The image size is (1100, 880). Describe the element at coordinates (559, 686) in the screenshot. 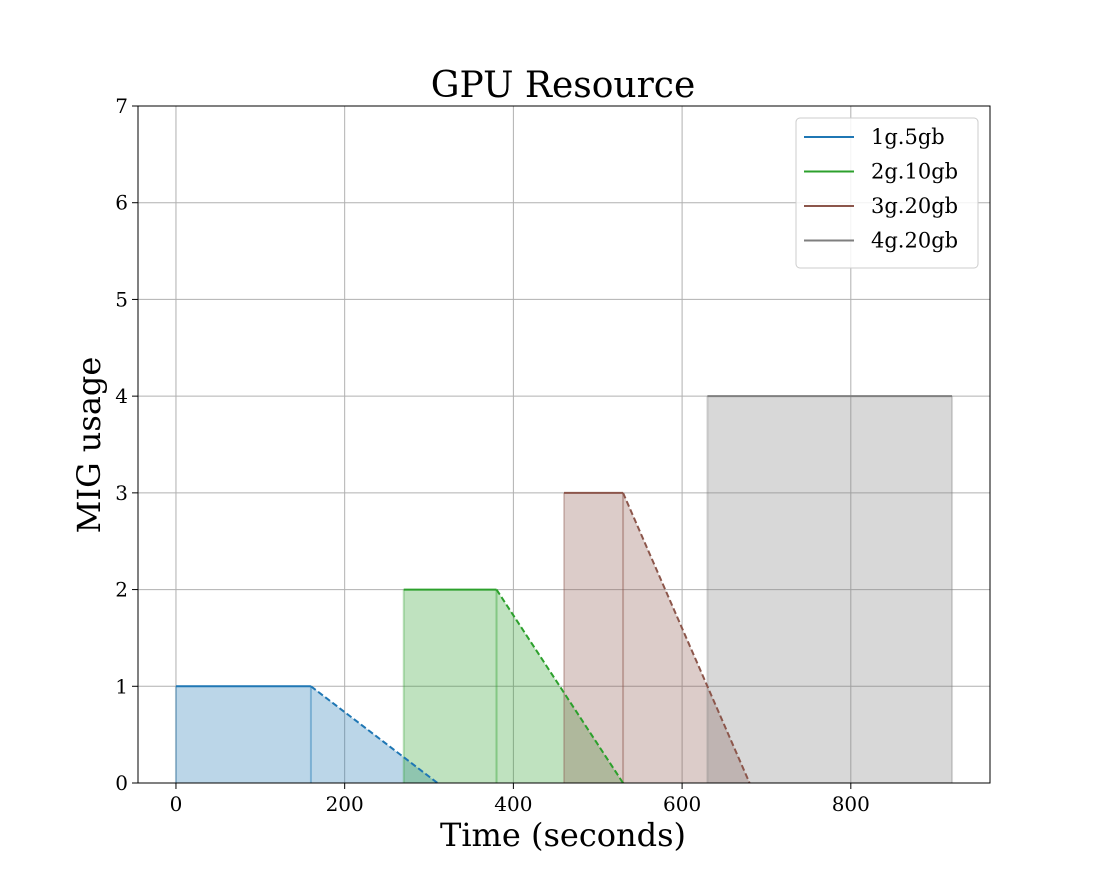

I see `series-dashed-2g.10gb` at that location.